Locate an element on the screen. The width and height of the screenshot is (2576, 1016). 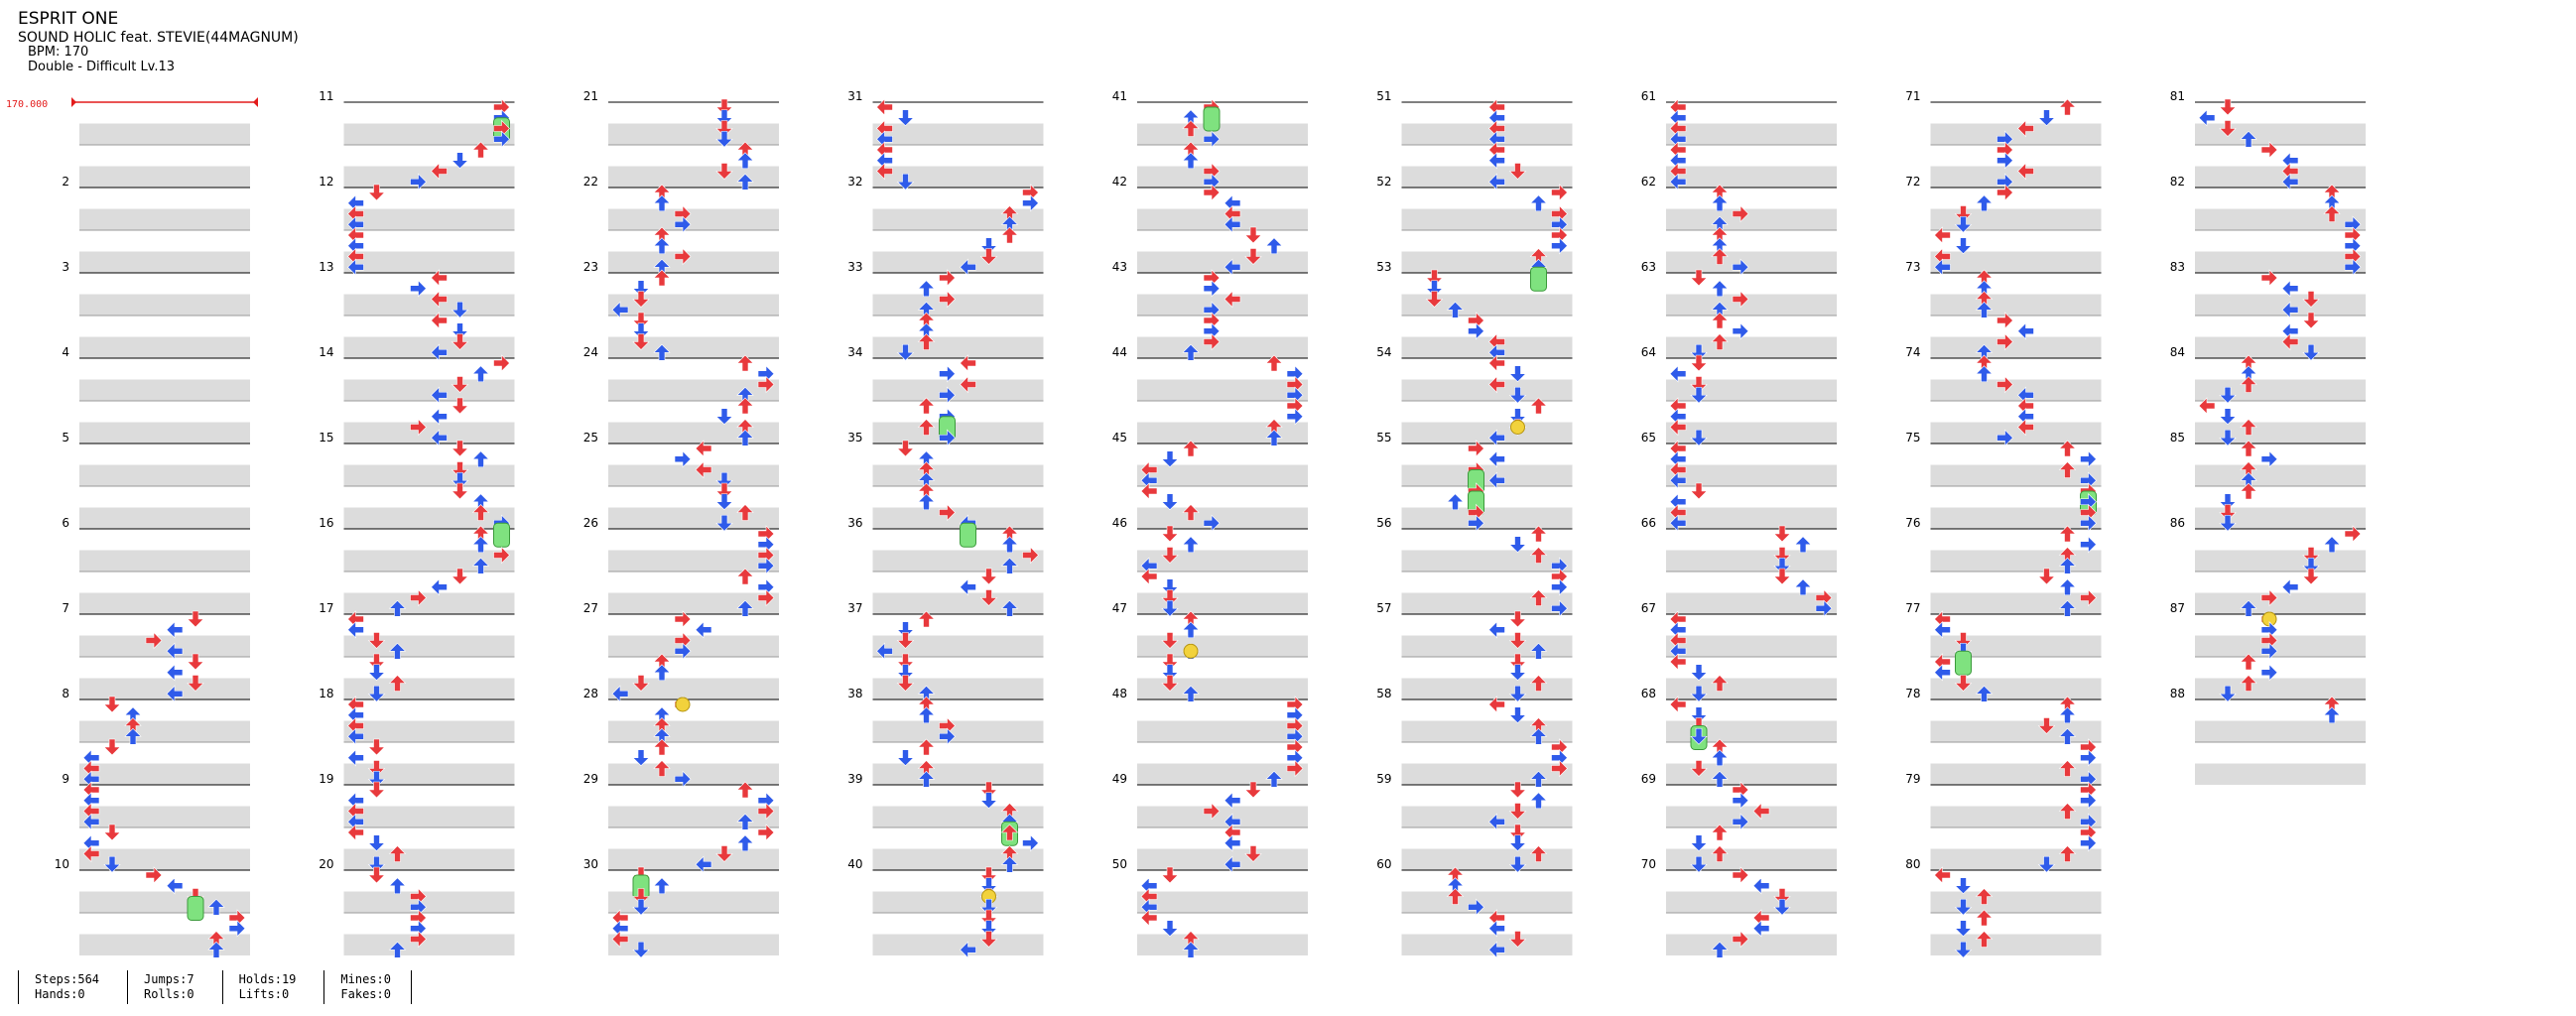
measure-number: 64 is located at coordinates (1649, 352).